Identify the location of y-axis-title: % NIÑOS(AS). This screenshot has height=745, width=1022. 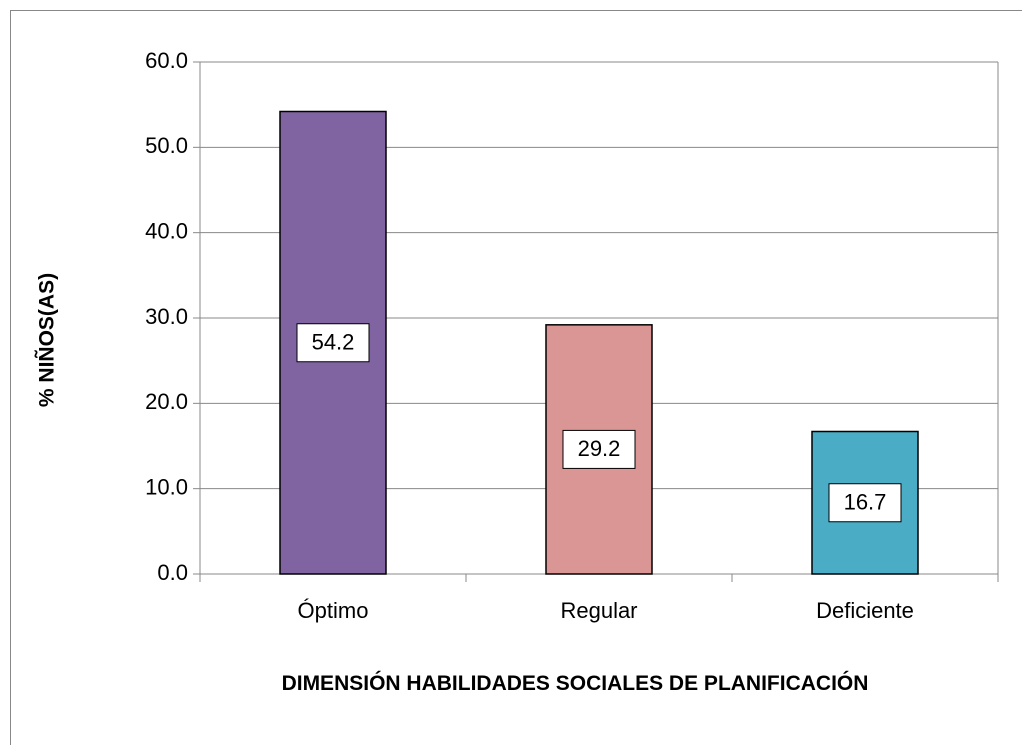
(47, 340).